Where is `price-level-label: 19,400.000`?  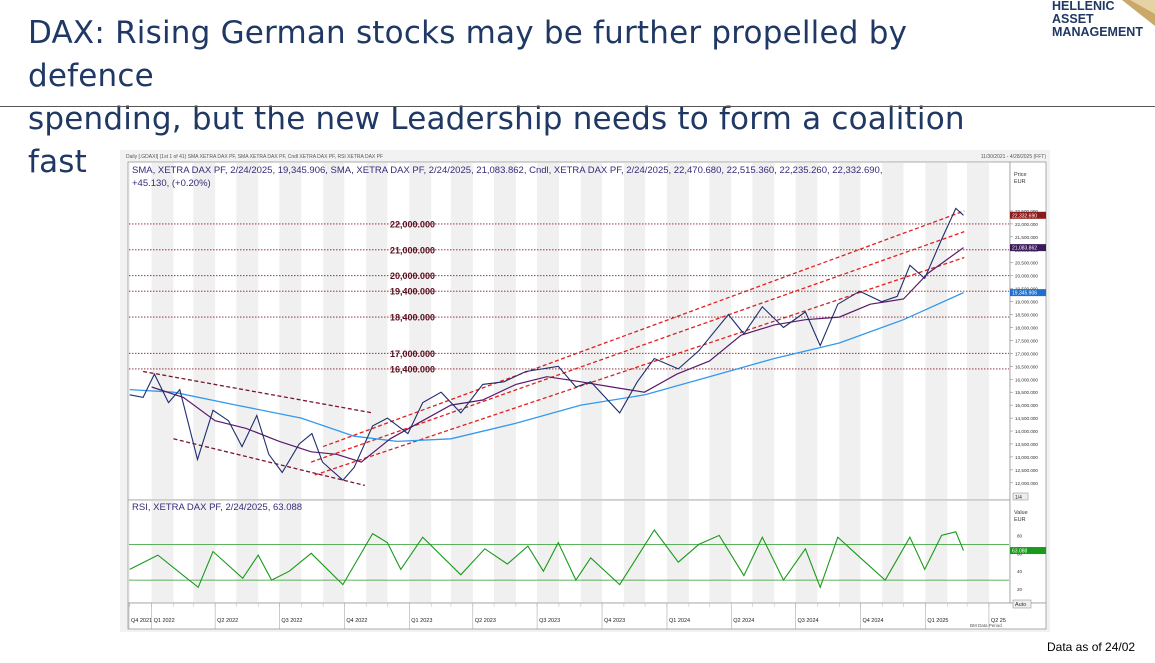
price-level-label: 19,400.000 is located at coordinates (412, 292).